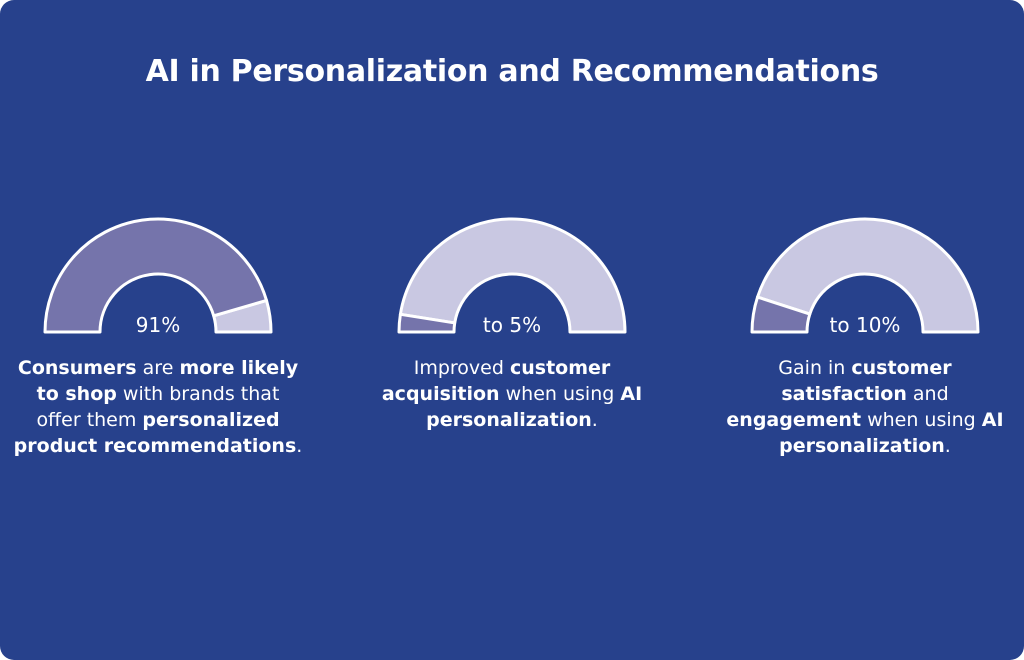  Describe the element at coordinates (158, 325) in the screenshot. I see `gauge-value-label: 91%` at that location.